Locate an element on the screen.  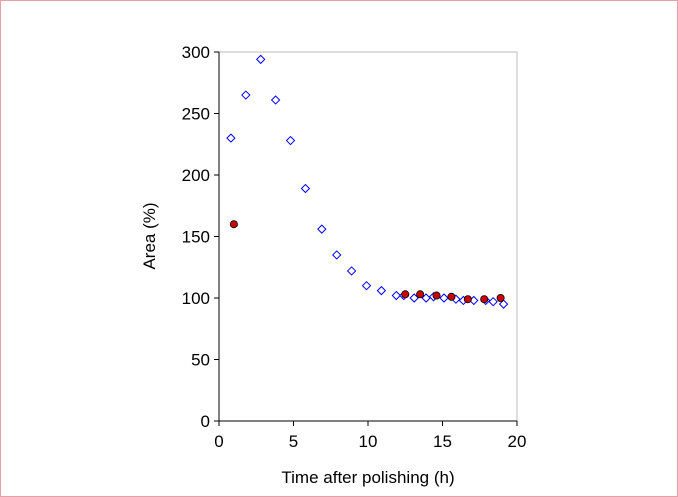
y-tick-label: 100 is located at coordinates (196, 298).